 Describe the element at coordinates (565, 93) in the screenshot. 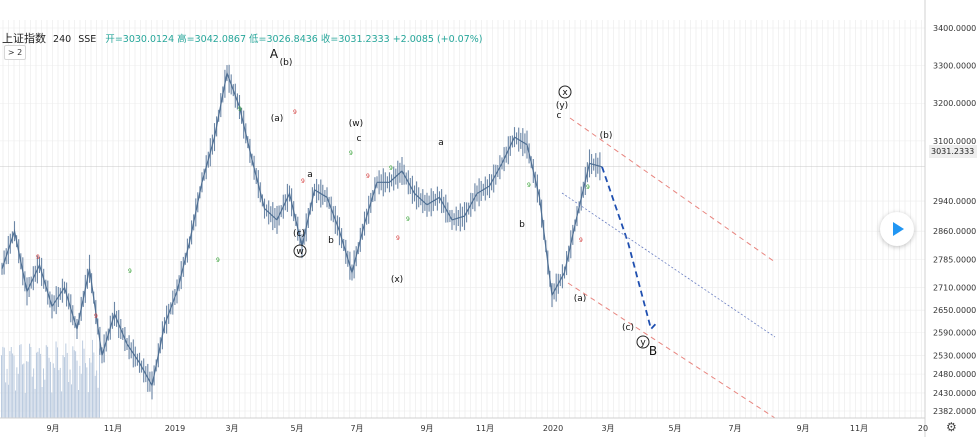

I see `wave-label-x-circle: x` at that location.